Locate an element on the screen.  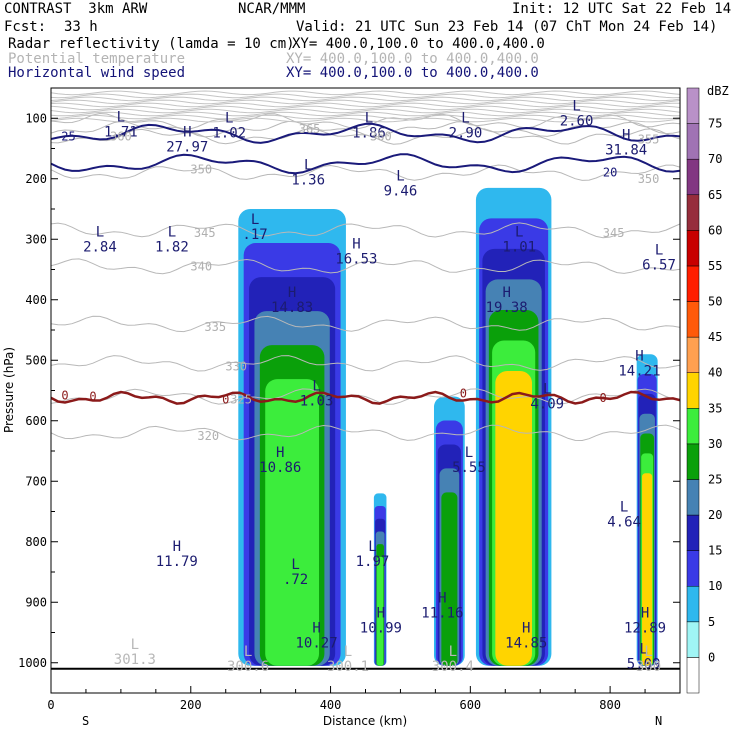
colorbar-label: 65 is located at coordinates (715, 195).